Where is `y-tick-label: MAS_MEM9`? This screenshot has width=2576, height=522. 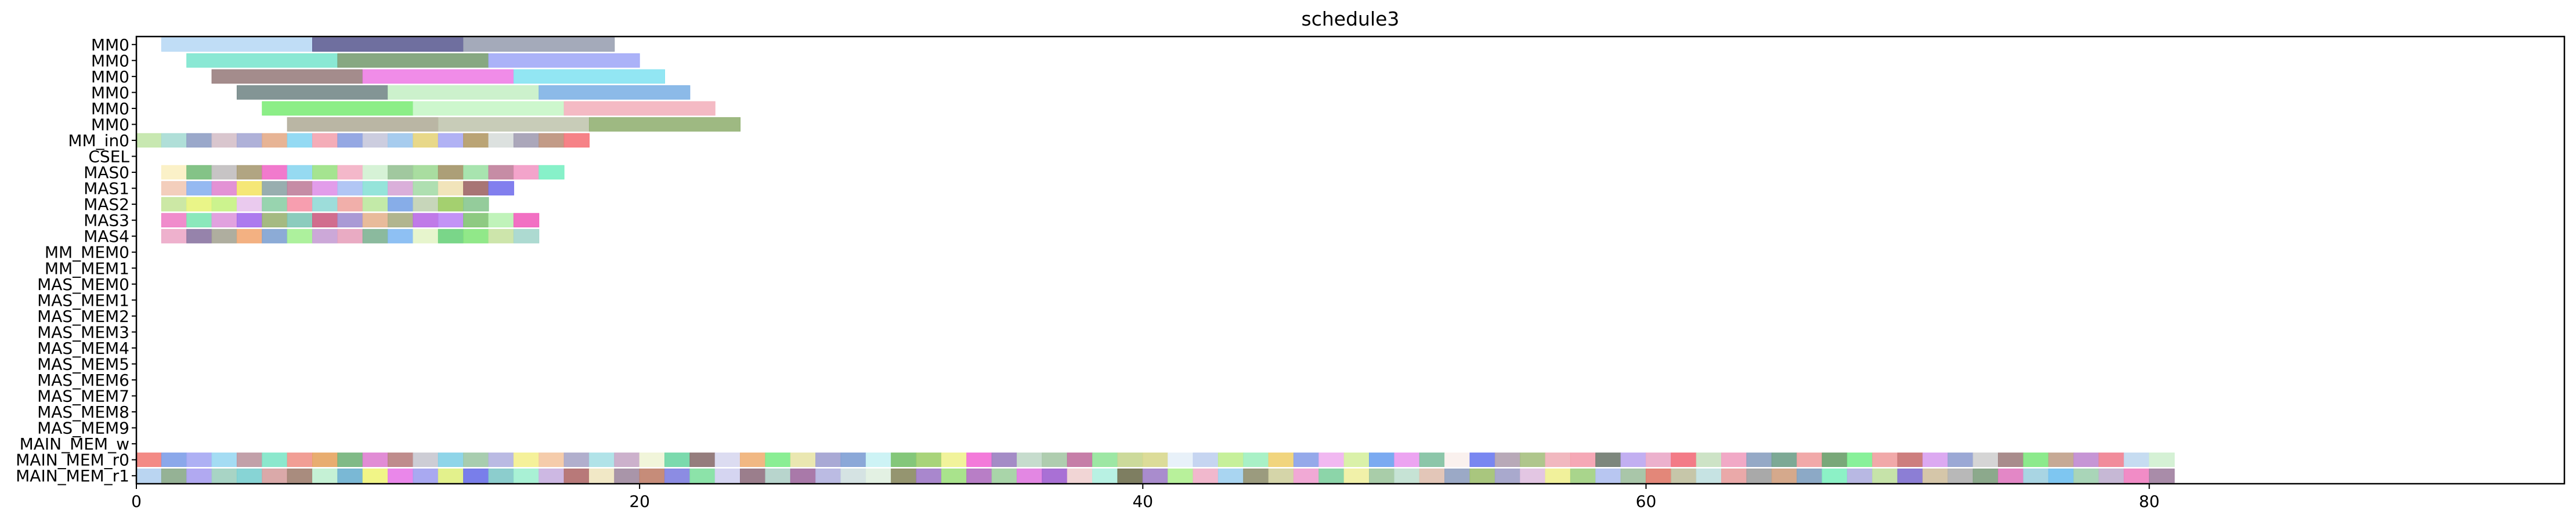 y-tick-label: MAS_MEM9 is located at coordinates (83, 428).